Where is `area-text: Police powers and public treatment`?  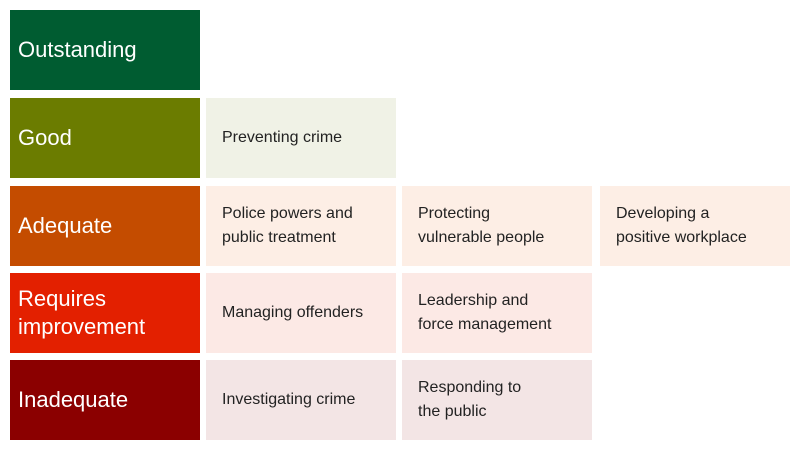 area-text: Police powers and public treatment is located at coordinates (287, 225).